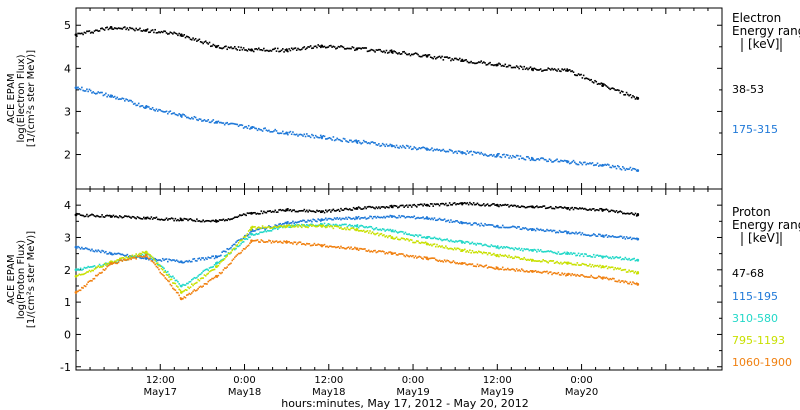  Describe the element at coordinates (160, 380) in the screenshot. I see `x-tick-time: 12:00` at that location.